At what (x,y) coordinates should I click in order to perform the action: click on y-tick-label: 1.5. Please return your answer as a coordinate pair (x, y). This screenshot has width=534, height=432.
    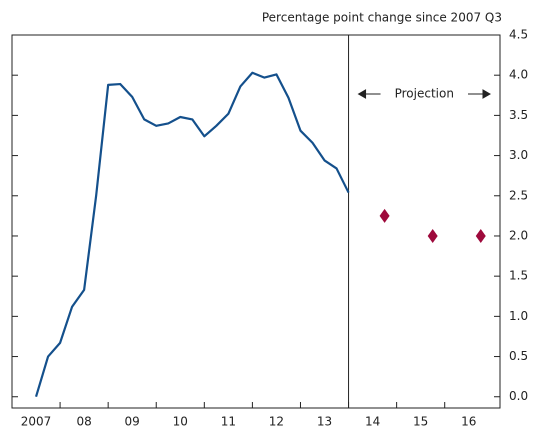
    Looking at the image, I should click on (518, 276).